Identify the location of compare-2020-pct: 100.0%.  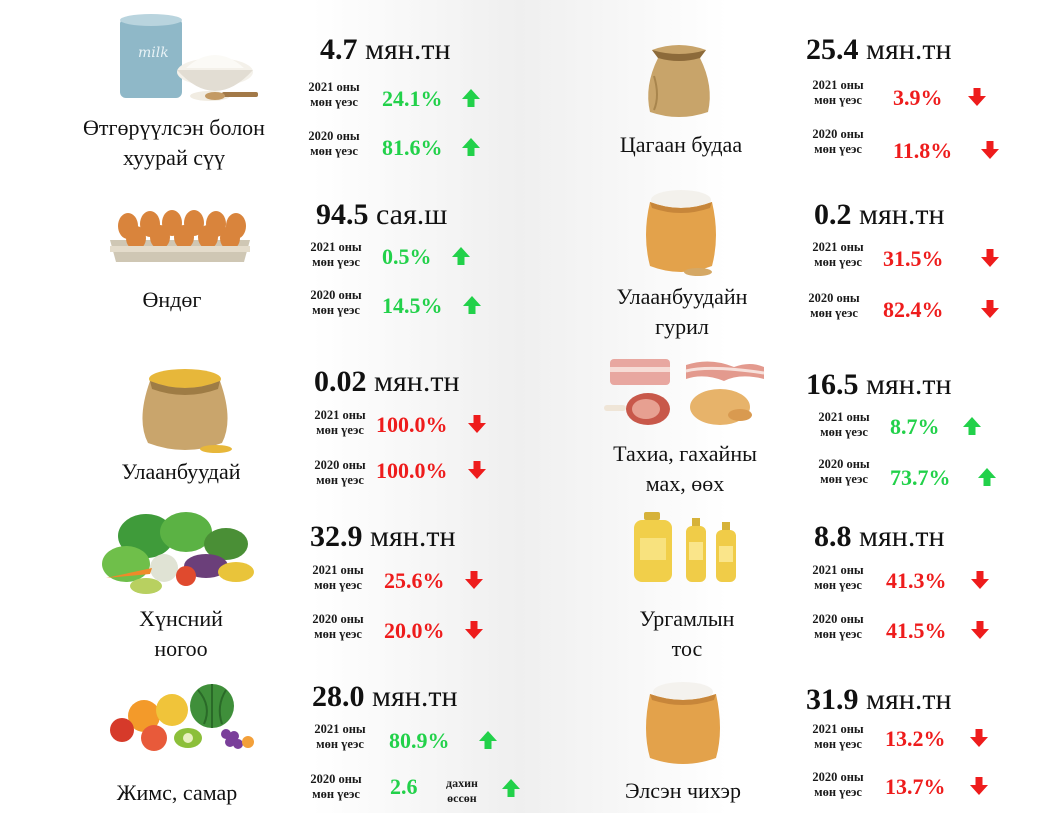
(412, 470).